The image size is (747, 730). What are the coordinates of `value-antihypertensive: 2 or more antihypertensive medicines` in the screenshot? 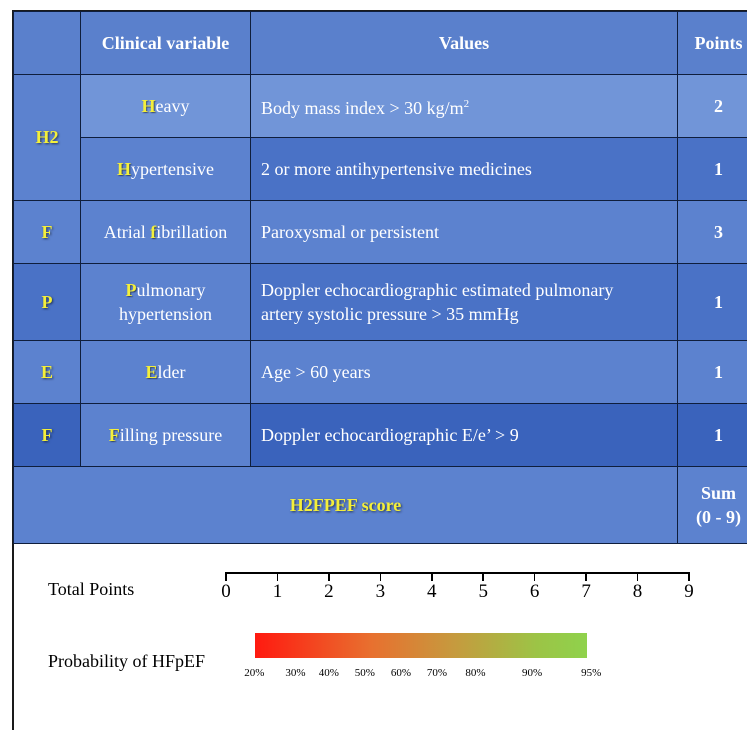 It's located at (464, 169).